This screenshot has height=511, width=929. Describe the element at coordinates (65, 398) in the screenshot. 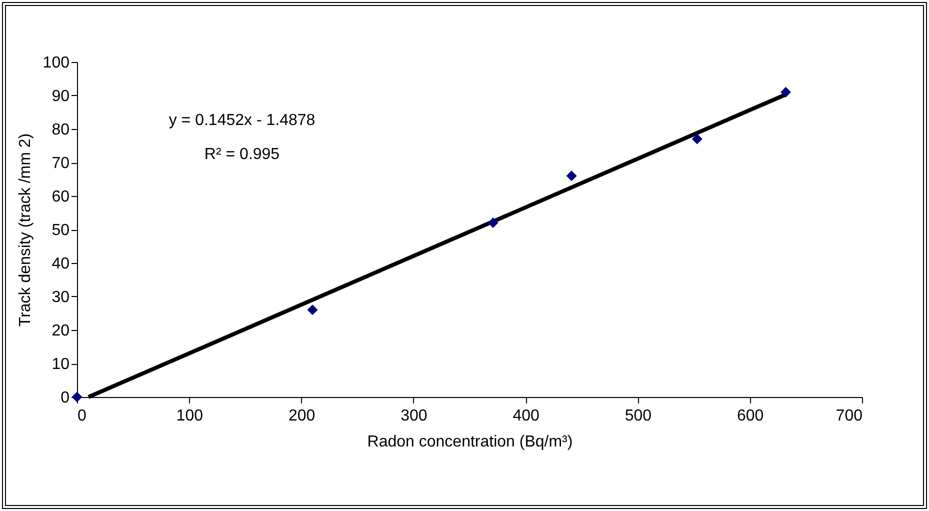

I see `y-tick-label: 0` at that location.